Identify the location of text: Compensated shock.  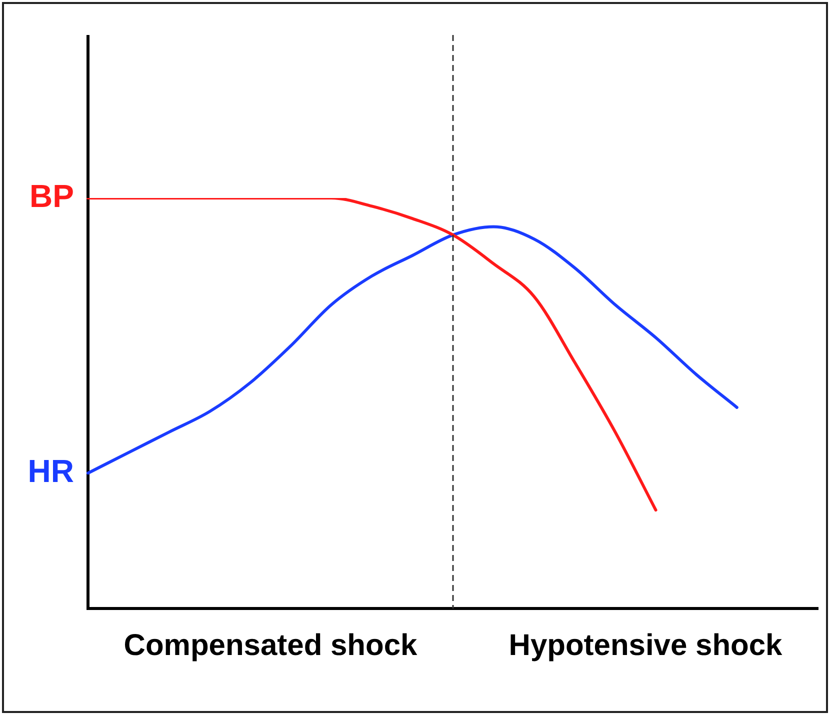
(271, 645).